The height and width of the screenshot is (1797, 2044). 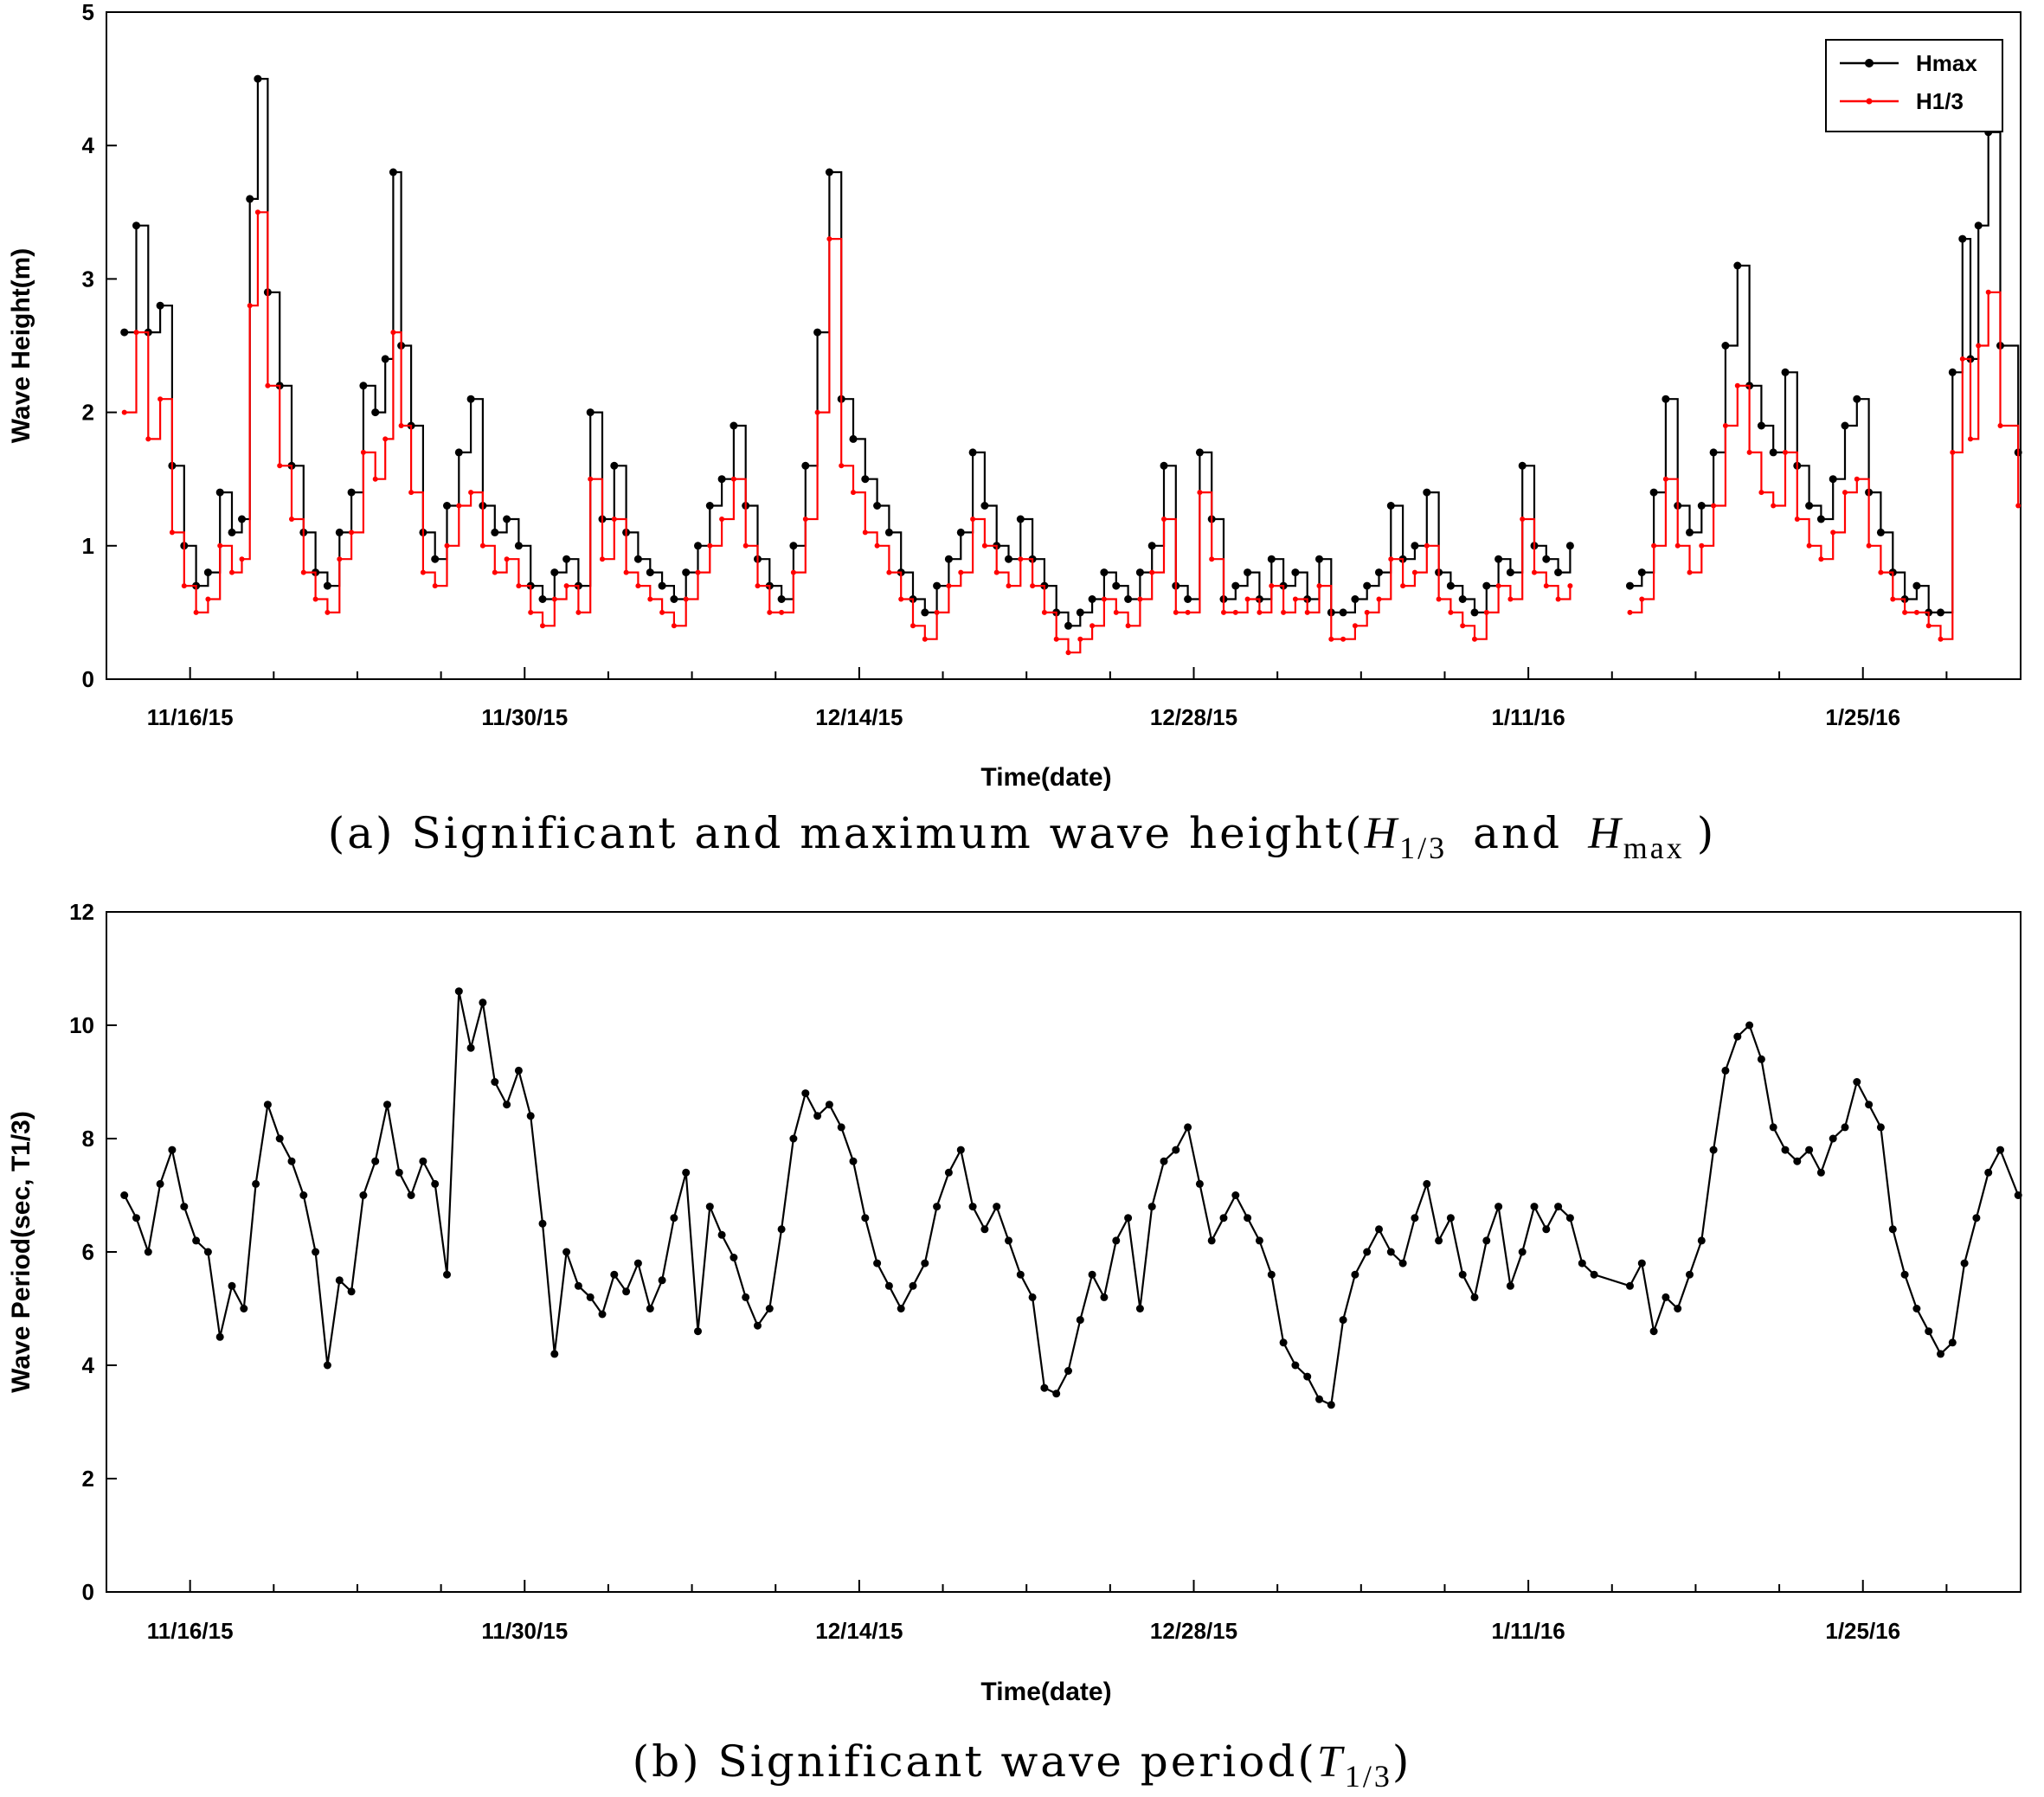 What do you see at coordinates (88, 1479) in the screenshot?
I see `y-tick-label: 2` at bounding box center [88, 1479].